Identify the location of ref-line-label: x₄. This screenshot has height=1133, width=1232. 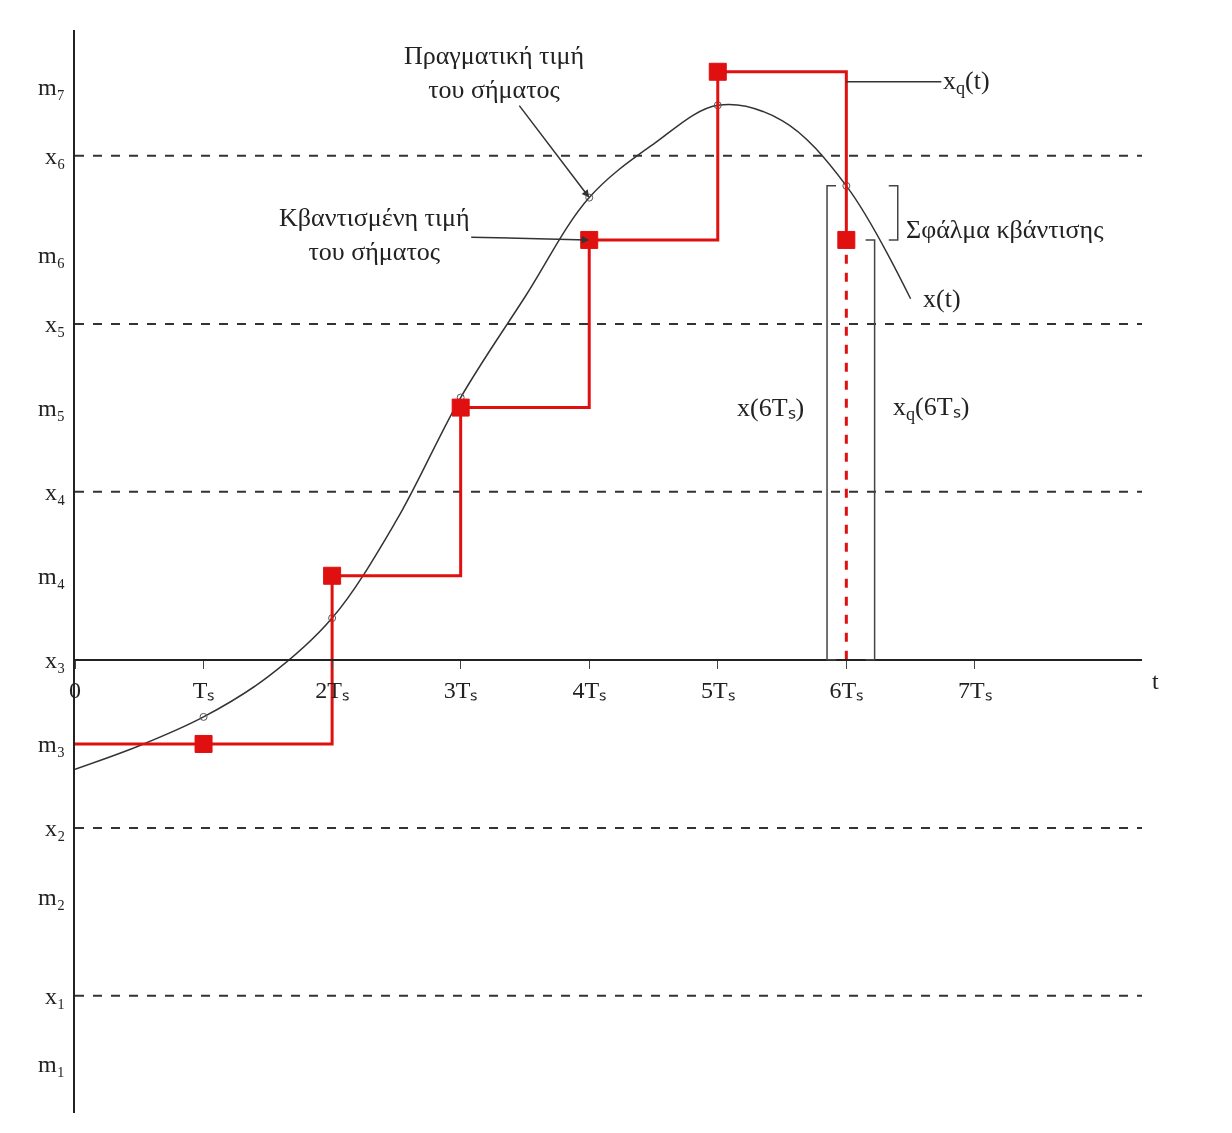
(55, 492).